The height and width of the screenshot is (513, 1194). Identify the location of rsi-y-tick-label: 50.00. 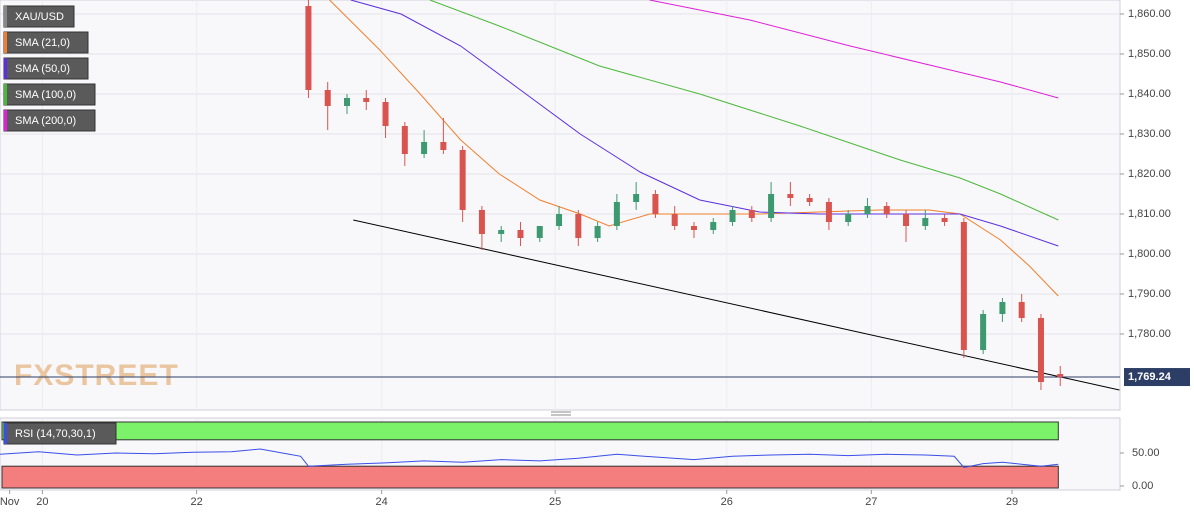
(1146, 453).